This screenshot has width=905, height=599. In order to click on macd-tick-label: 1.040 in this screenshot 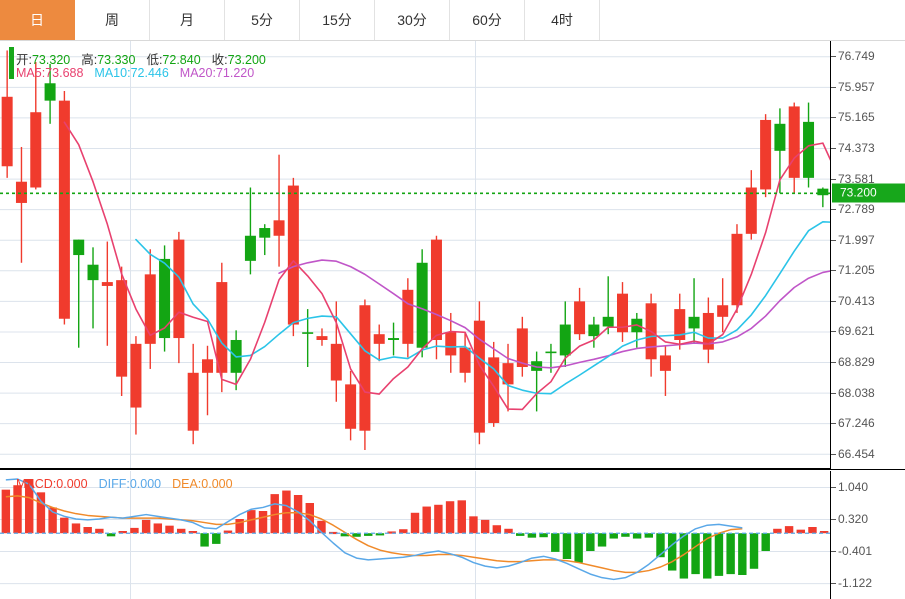, I will do `click(853, 487)`.